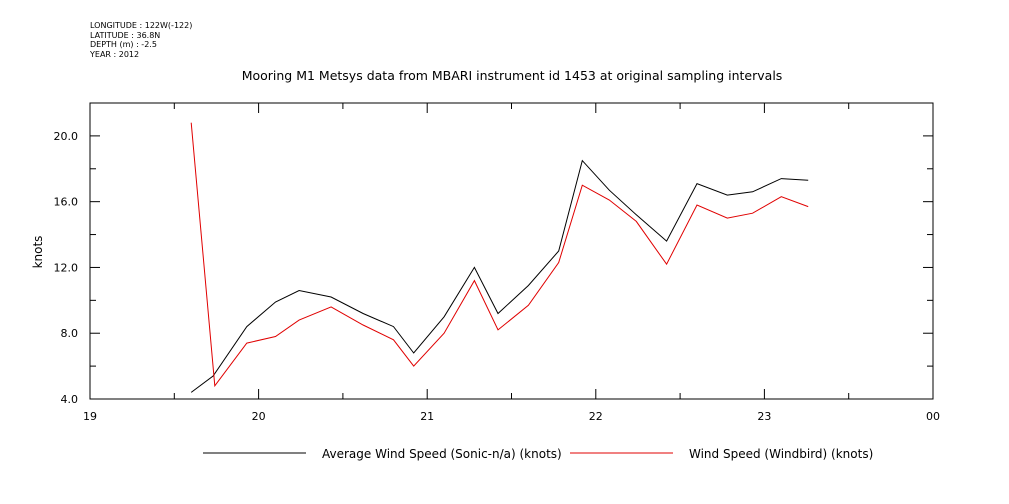  I want to click on x-tick-label: 00, so click(933, 416).